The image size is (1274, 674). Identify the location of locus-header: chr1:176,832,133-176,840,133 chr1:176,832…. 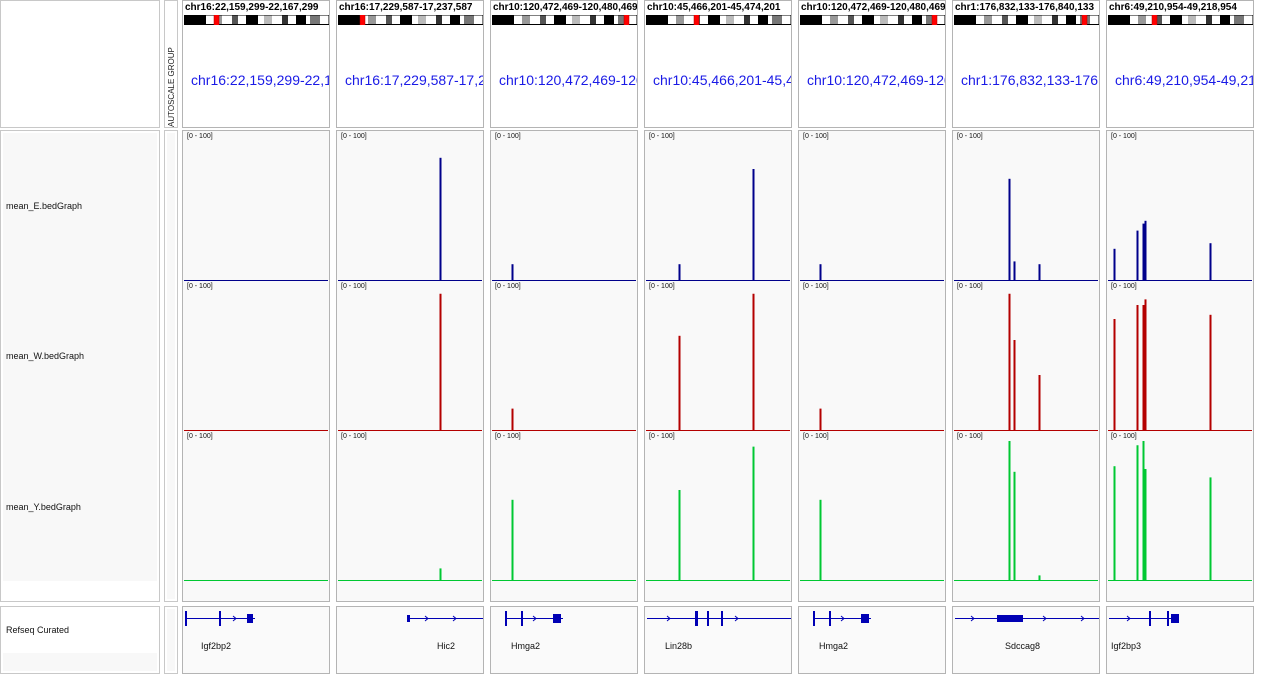
(1026, 64).